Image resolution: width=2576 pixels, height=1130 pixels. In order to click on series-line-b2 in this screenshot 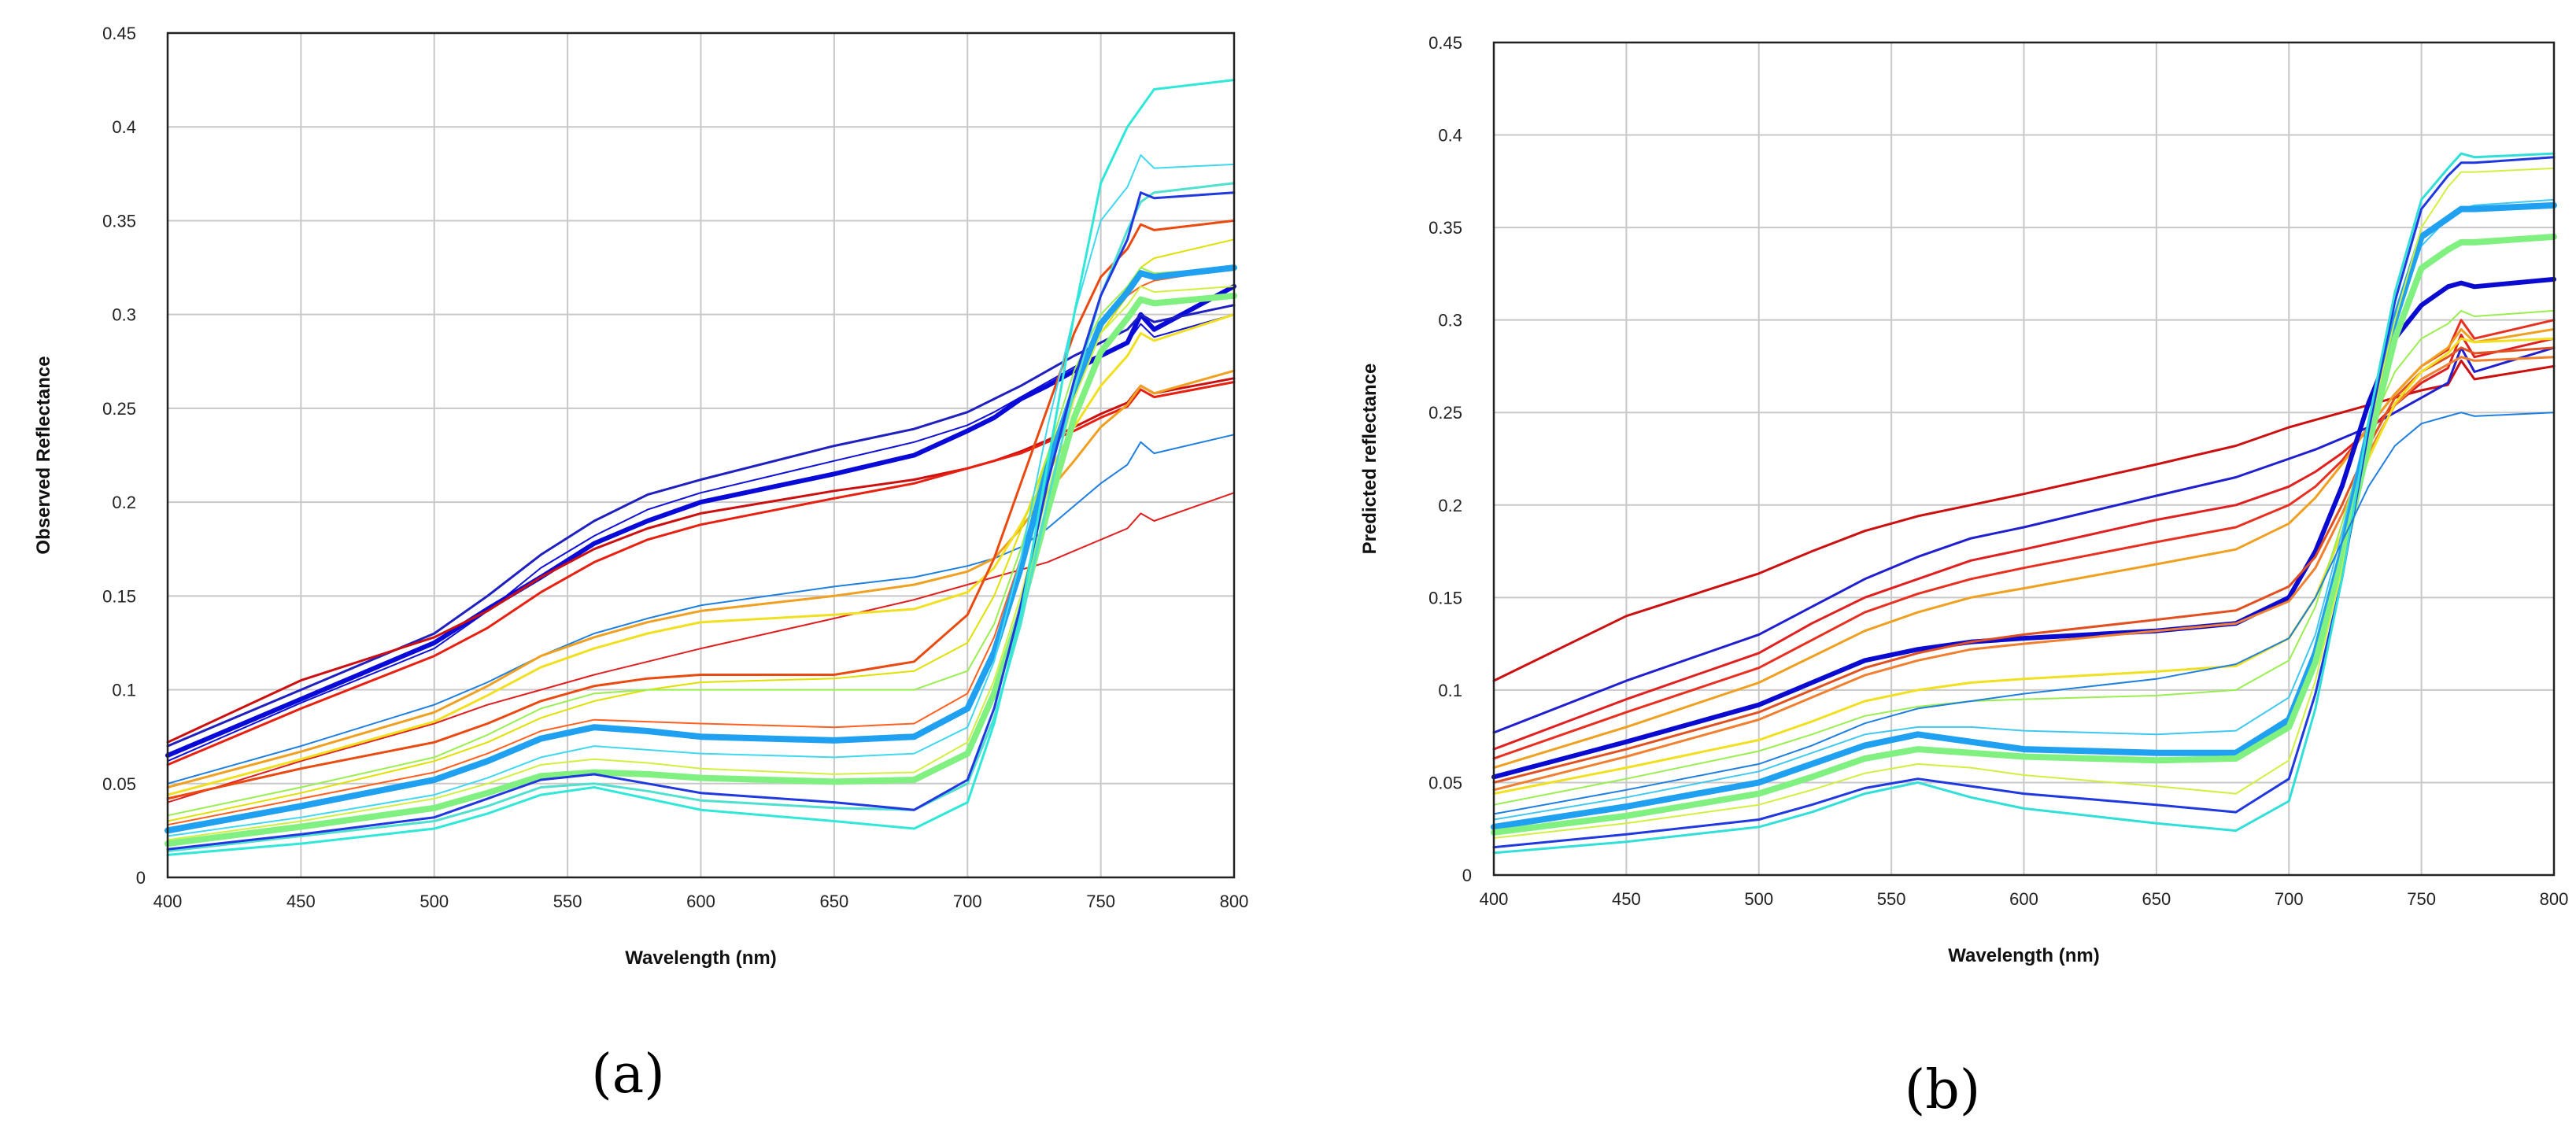, I will do `click(2024, 540)`.